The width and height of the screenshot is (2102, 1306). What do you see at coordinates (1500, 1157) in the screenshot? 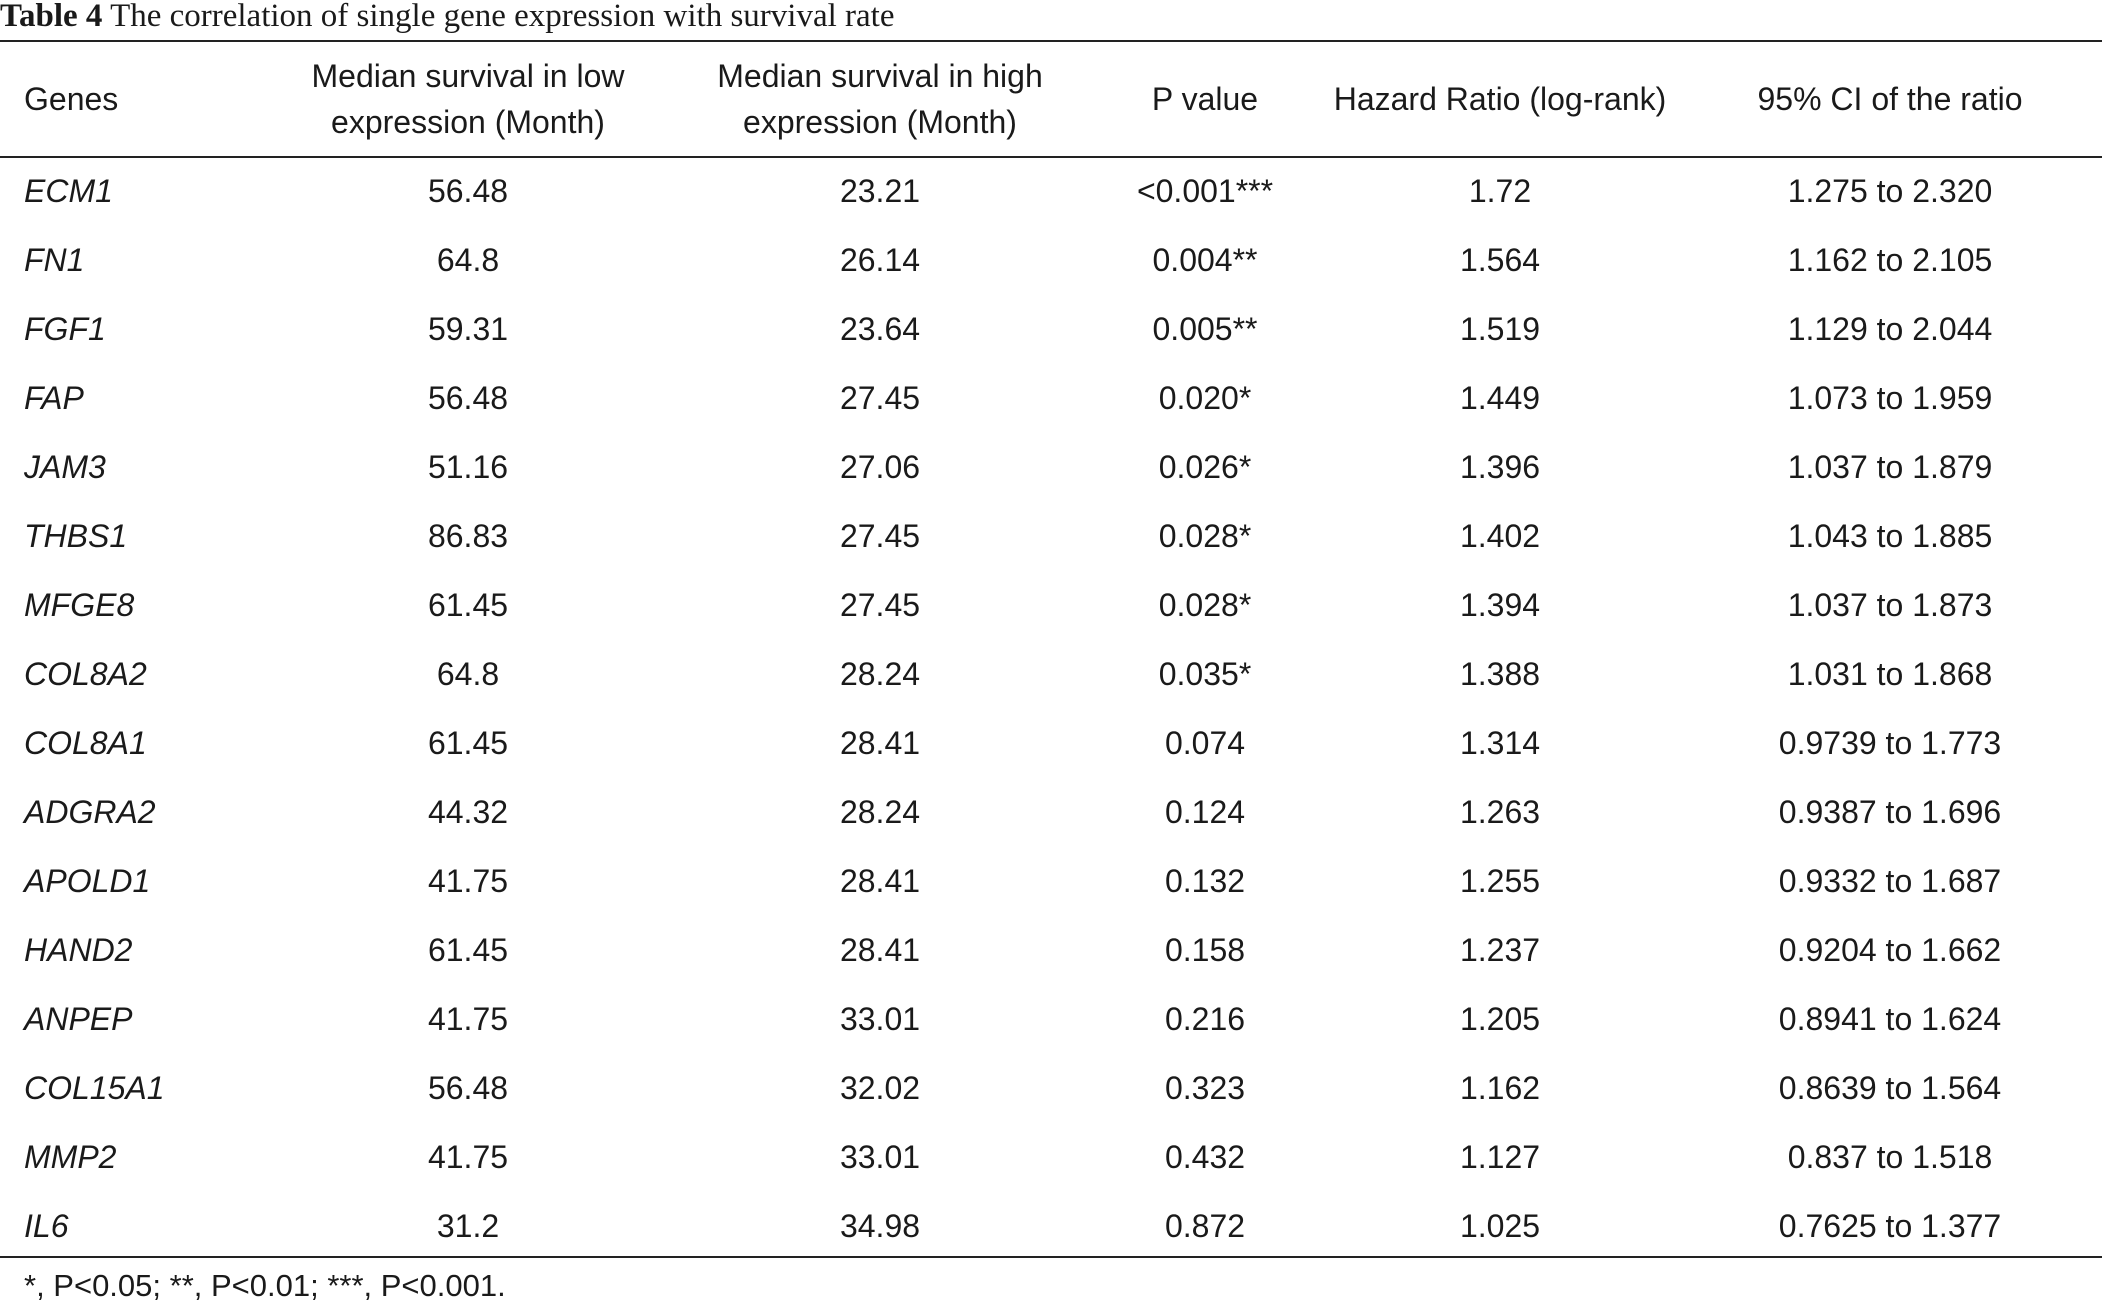
I see `table-cell: 1.127` at bounding box center [1500, 1157].